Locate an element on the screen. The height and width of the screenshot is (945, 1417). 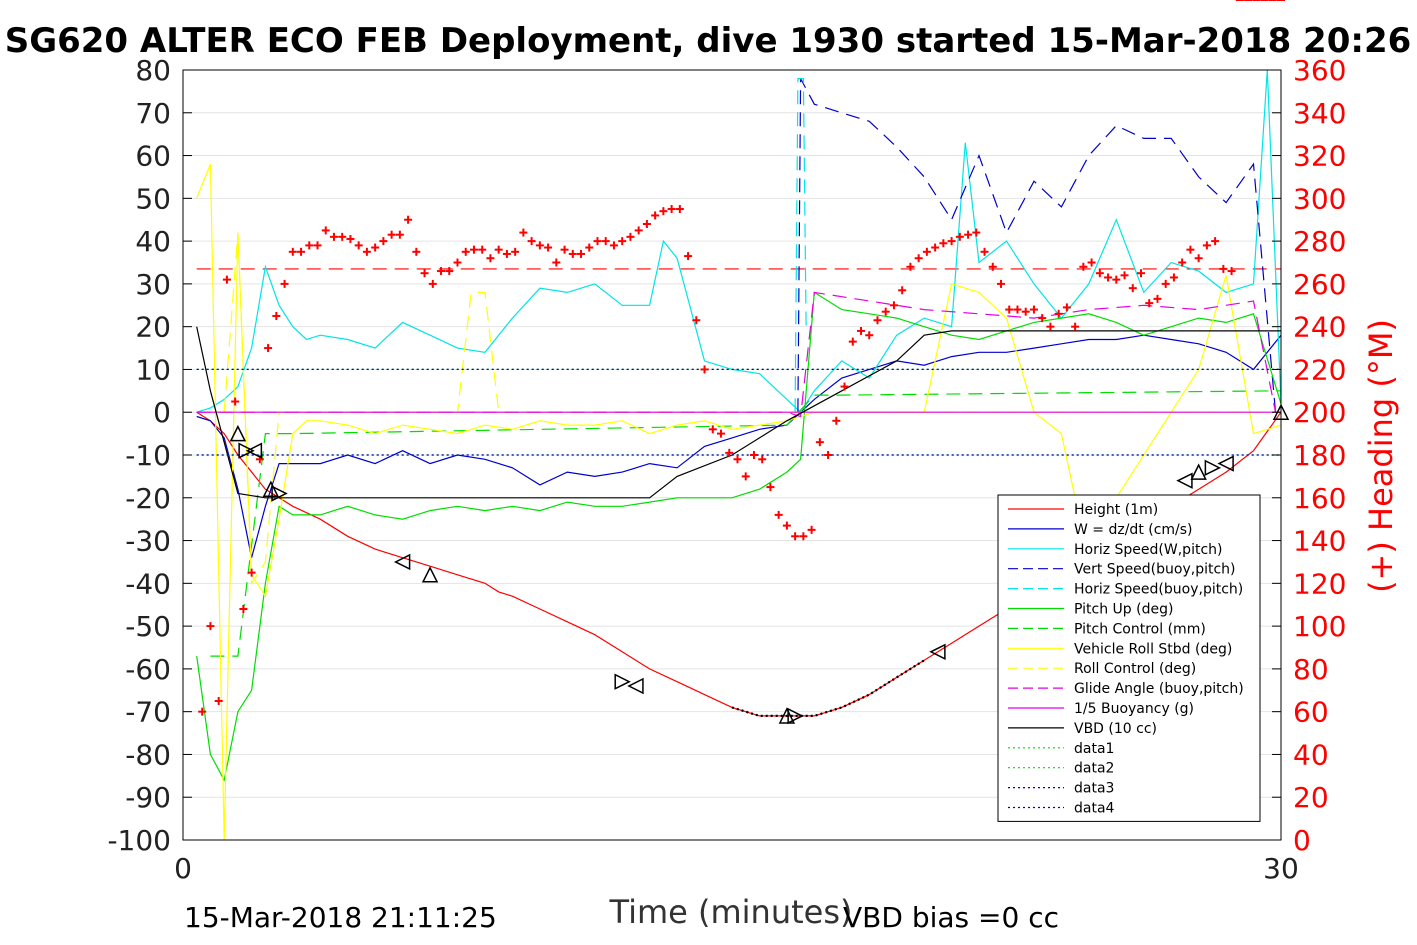
left-tick-label: 70 is located at coordinates (153, 113).